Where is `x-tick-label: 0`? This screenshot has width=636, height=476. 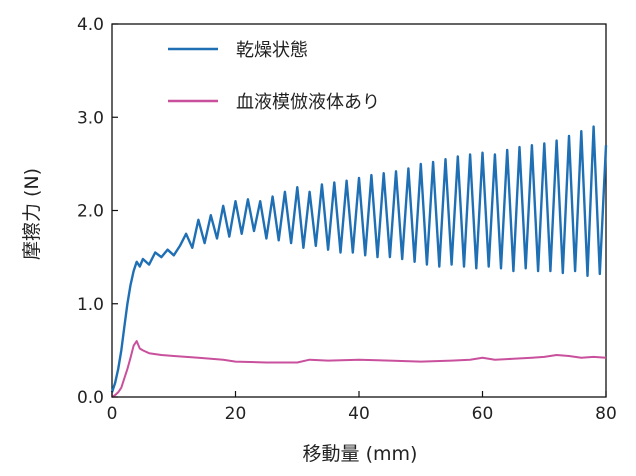
x-tick-label: 0 is located at coordinates (112, 414).